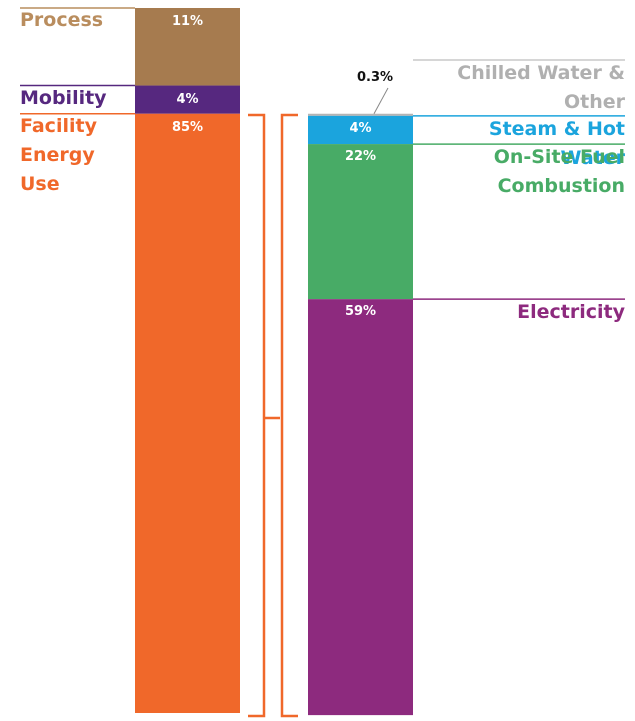 The height and width of the screenshot is (721, 635). I want to click on segment-label: Process, so click(62, 20).